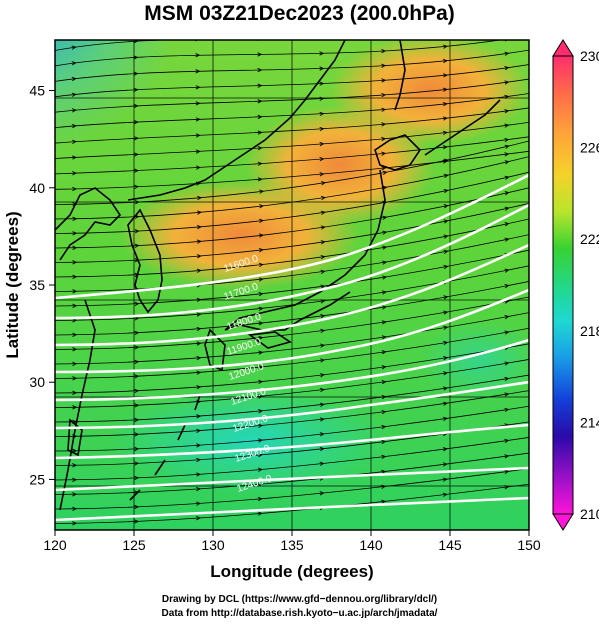 This screenshot has width=599, height=625. I want to click on x-tick-label: 150, so click(529, 545).